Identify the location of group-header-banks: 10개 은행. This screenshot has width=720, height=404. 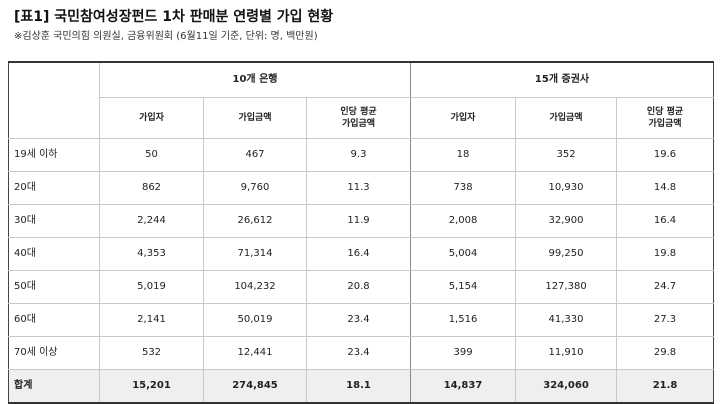
(255, 79).